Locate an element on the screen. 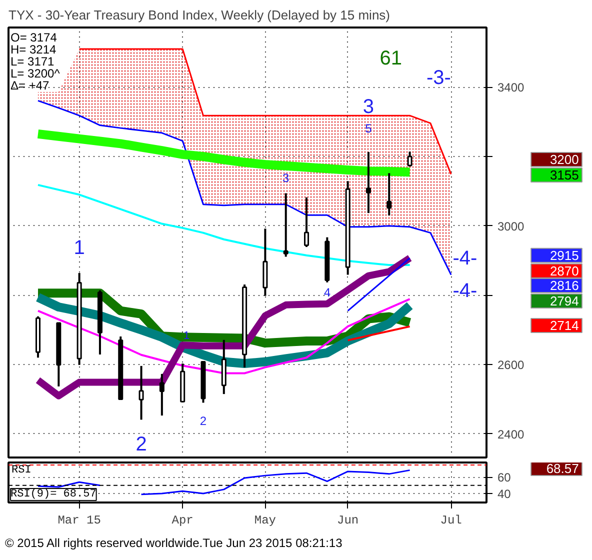  x-tick-label: Mar 15 is located at coordinates (79, 521).